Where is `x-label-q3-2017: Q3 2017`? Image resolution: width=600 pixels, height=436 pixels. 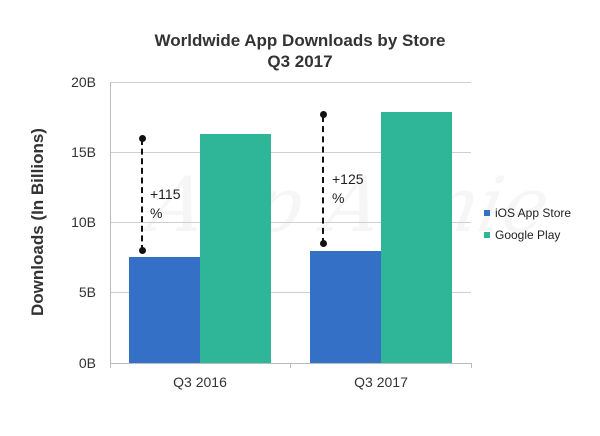
x-label-q3-2017: Q3 2017 is located at coordinates (381, 382).